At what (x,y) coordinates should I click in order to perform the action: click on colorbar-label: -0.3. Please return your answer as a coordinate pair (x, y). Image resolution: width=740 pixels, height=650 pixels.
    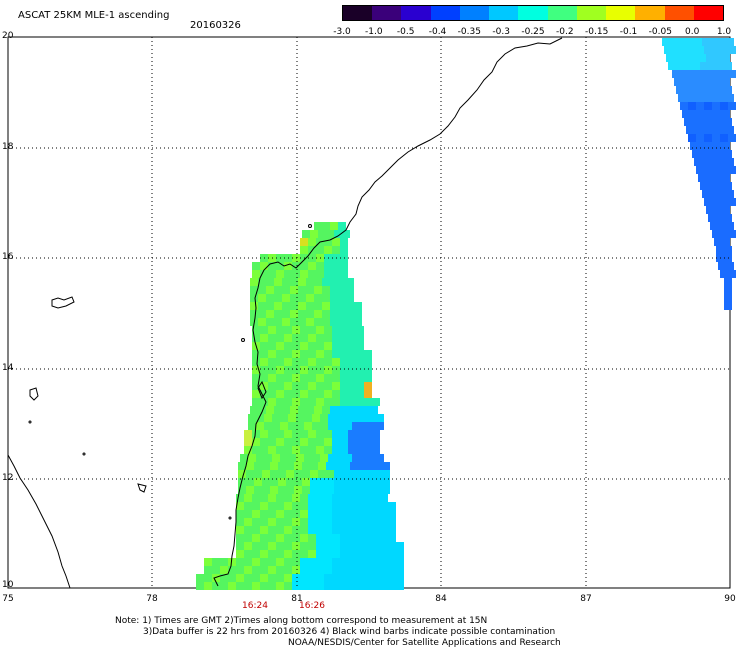
    Looking at the image, I should click on (501, 32).